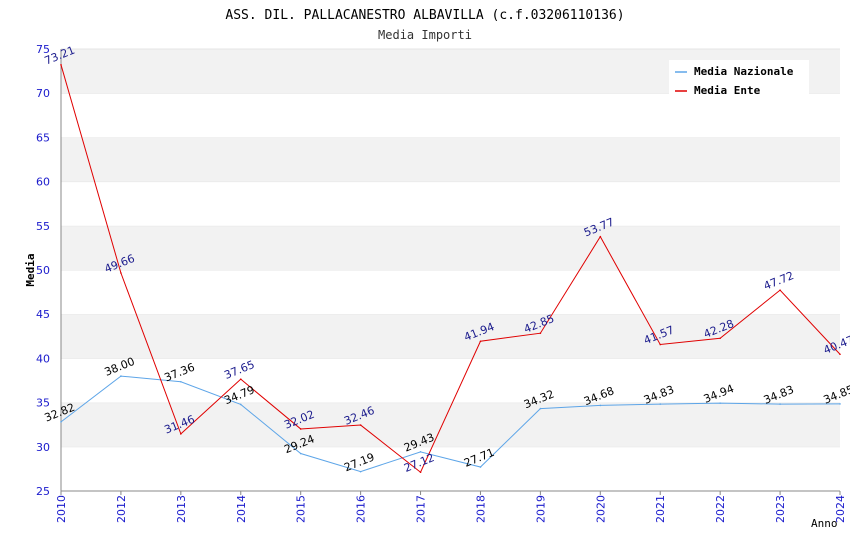 The width and height of the screenshot is (850, 550). What do you see at coordinates (480, 509) in the screenshot?
I see `x-tick-label: 2018` at bounding box center [480, 509].